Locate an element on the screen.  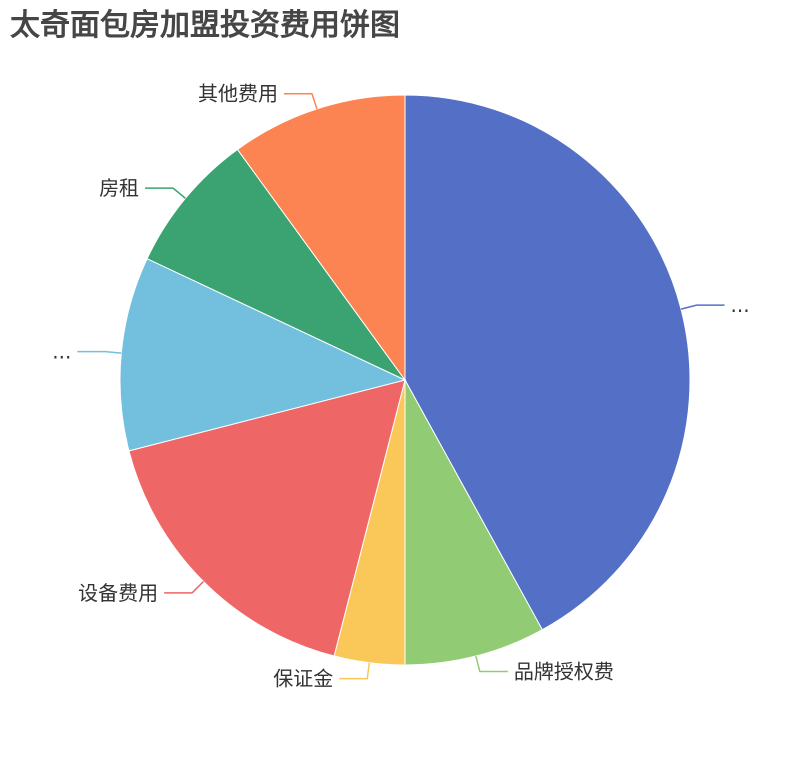
slice-label-3: 设备费用 is located at coordinates (118, 593).